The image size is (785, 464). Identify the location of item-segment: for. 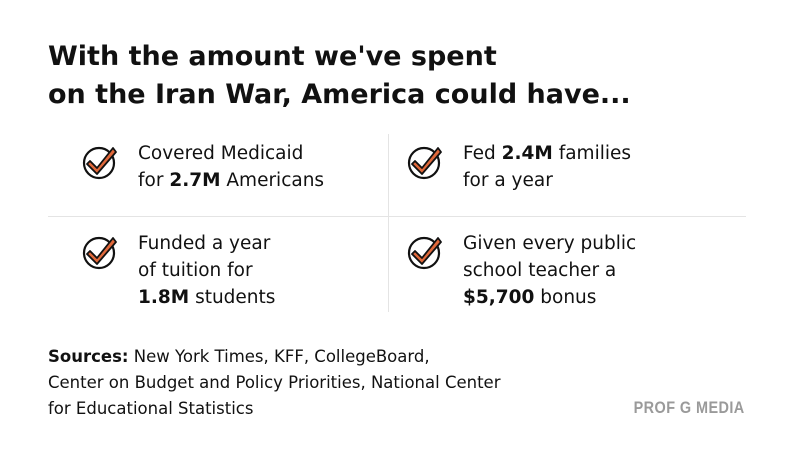
(154, 180).